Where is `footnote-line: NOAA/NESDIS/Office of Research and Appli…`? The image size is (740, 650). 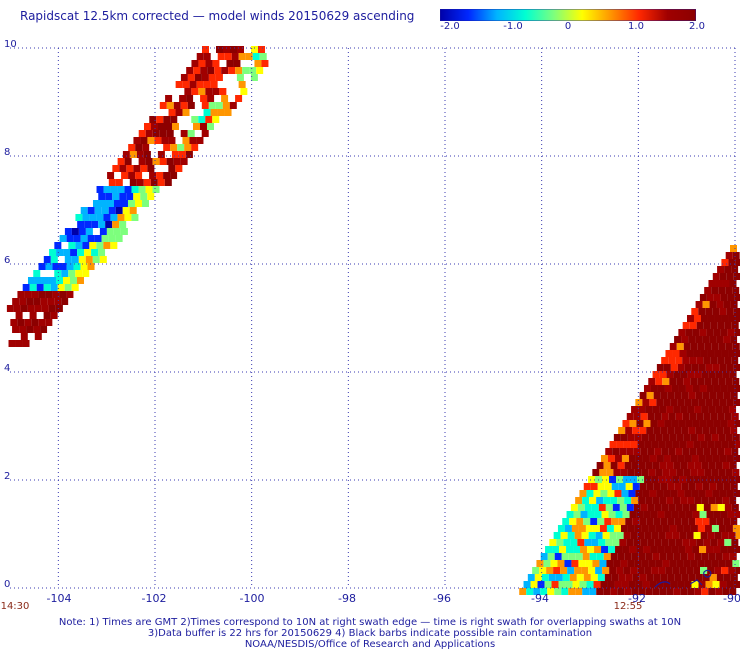 footnote-line: NOAA/NESDIS/Office of Research and Appli… is located at coordinates (370, 644).